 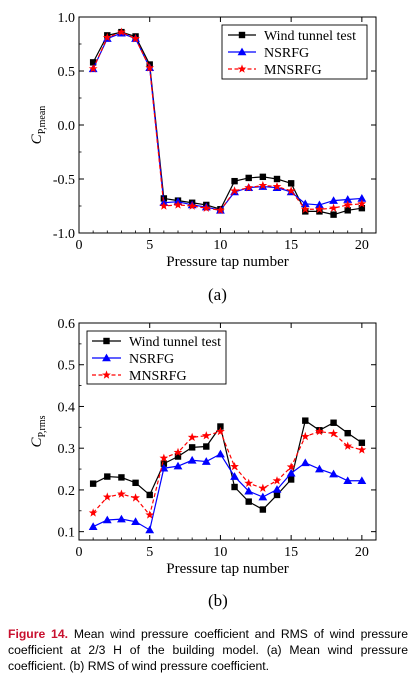 I want to click on y-tick-label: -1.0, so click(x=64, y=234).